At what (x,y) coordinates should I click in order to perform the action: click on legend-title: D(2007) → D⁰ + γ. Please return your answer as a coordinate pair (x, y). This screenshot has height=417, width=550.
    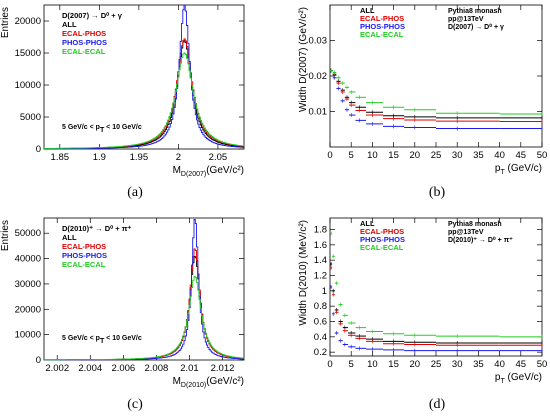
    Looking at the image, I should click on (92, 15).